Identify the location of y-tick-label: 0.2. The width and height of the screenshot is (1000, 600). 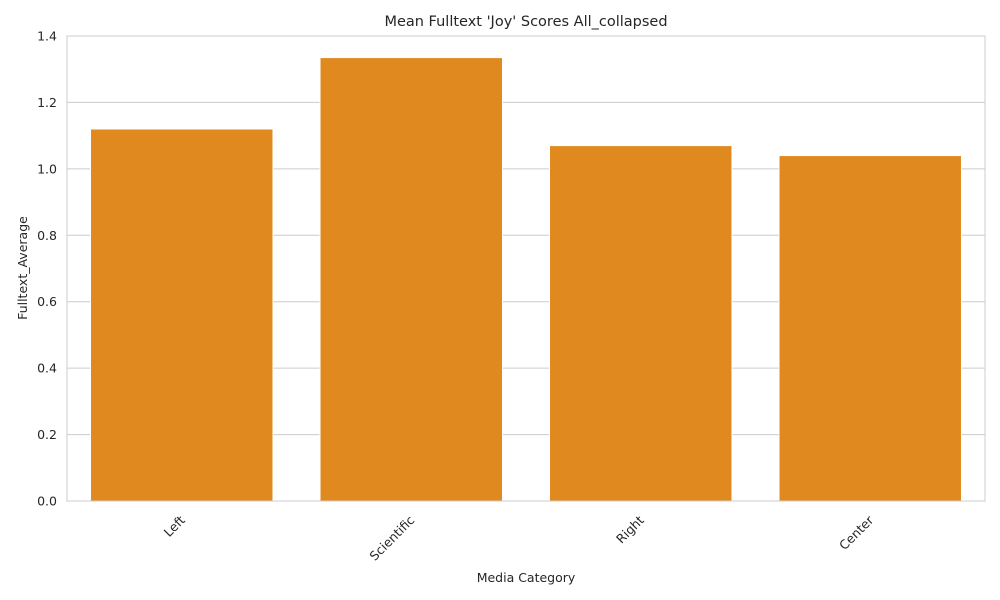
(47, 434).